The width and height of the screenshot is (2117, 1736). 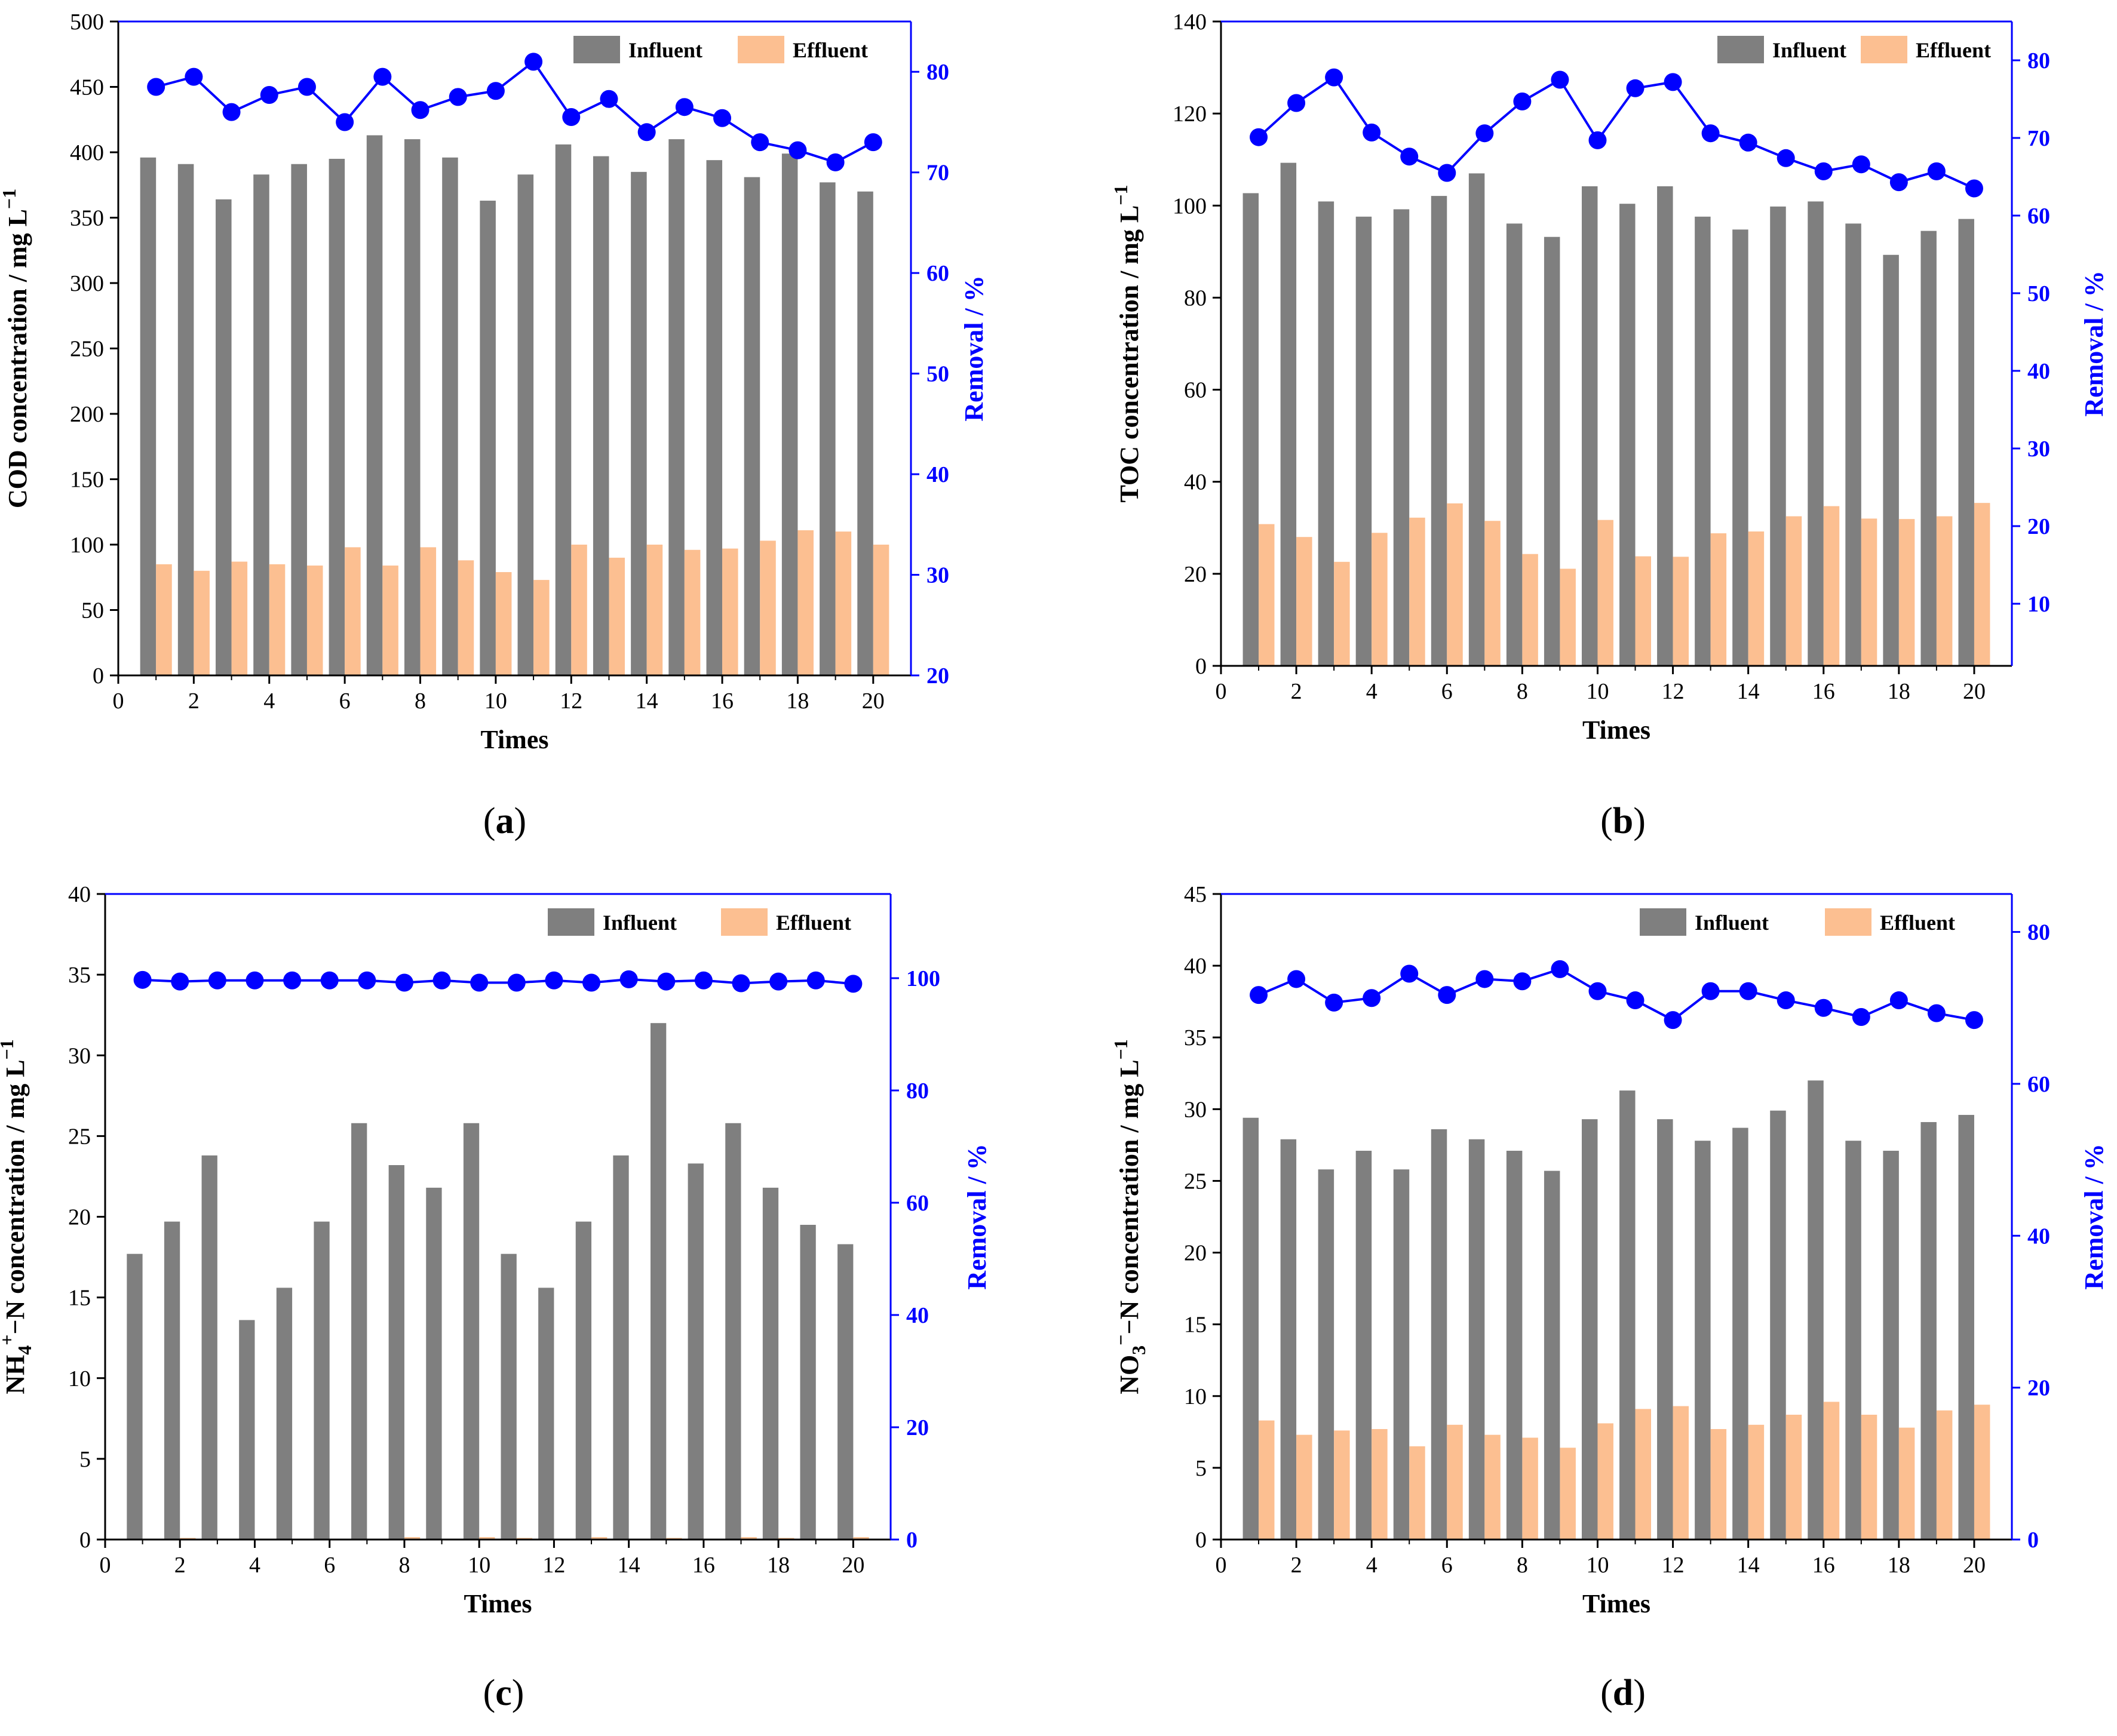 What do you see at coordinates (761, 49) in the screenshot?
I see `legend-effluent-swatch` at bounding box center [761, 49].